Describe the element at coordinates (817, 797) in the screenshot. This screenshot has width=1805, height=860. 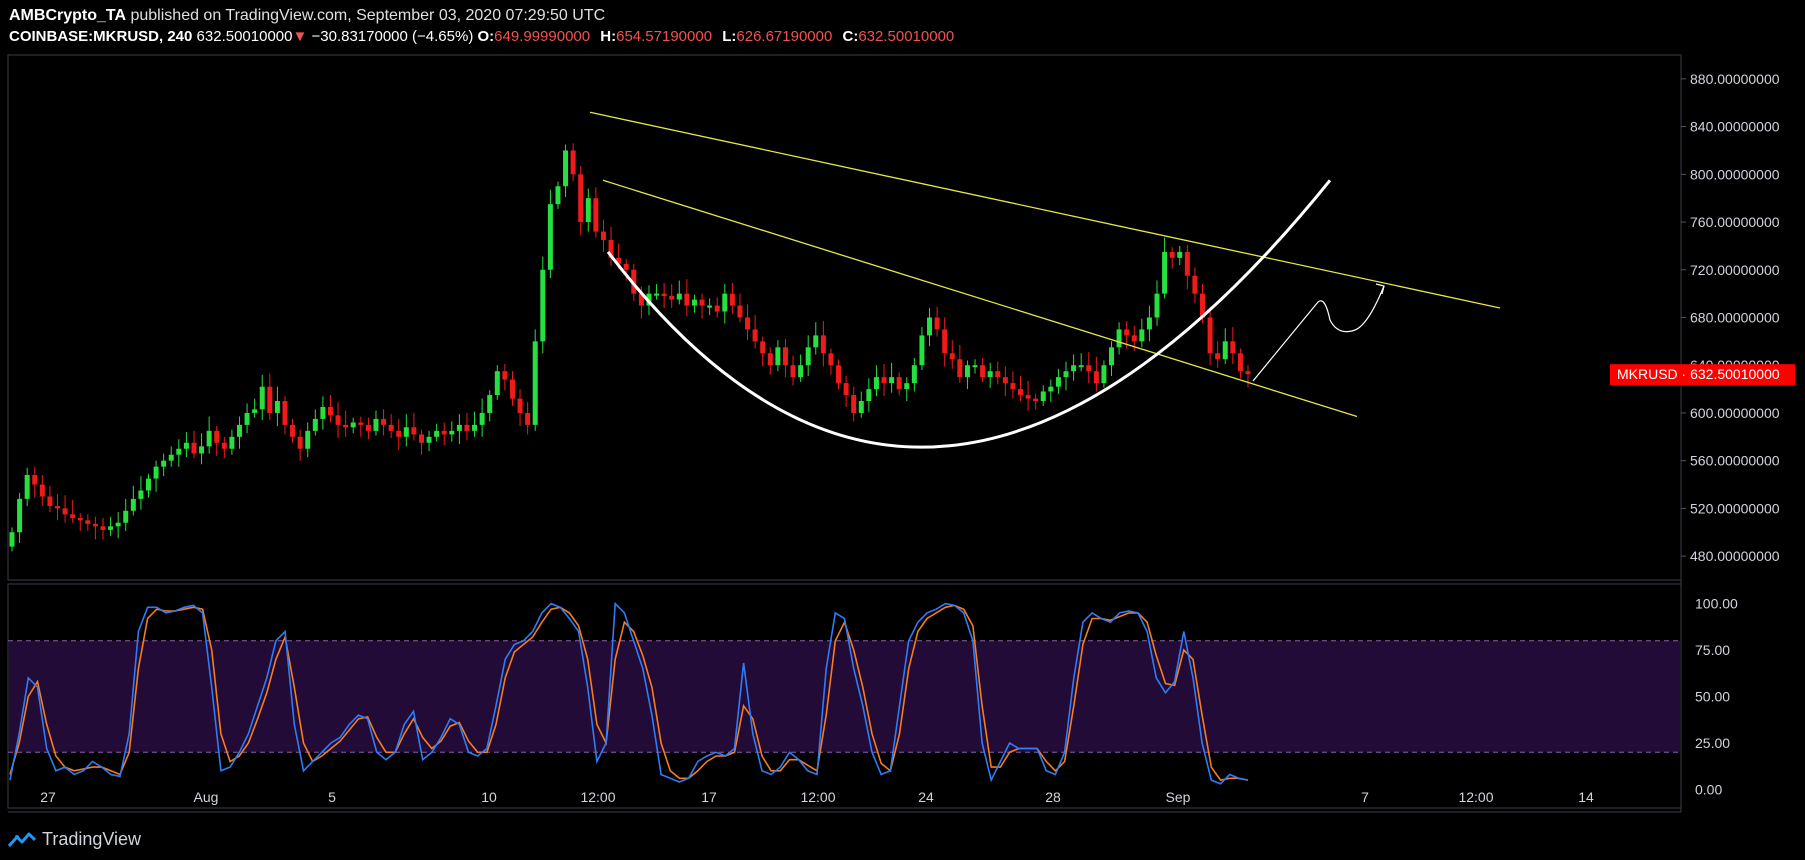
I see `time-tick-label: 12:00` at that location.